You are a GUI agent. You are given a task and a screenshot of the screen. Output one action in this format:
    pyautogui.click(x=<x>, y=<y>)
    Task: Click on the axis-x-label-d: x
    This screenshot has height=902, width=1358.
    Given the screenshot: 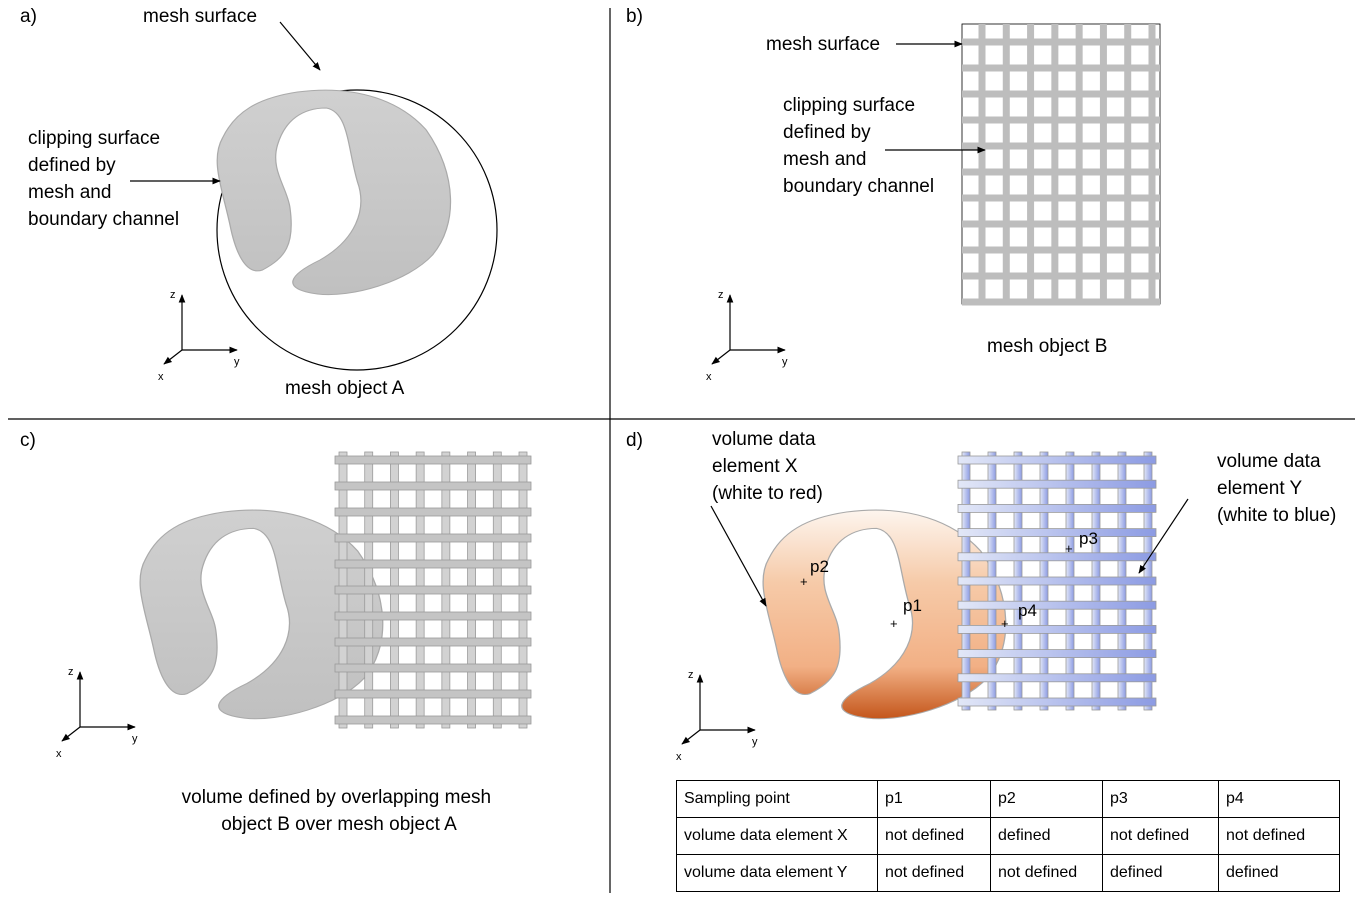 What is the action you would take?
    pyautogui.click(x=679, y=757)
    